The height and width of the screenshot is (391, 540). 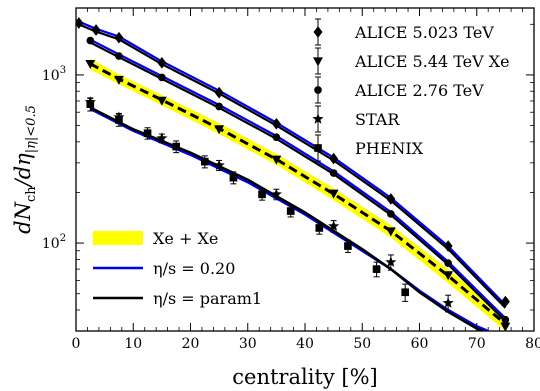 I want to click on y-axis-title: dNch/dη|η|<0.5, so click(x=25, y=169).